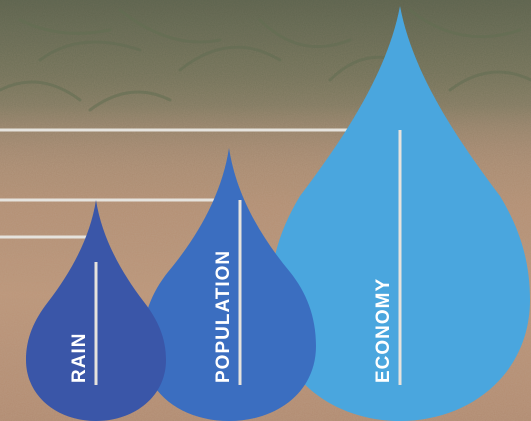 The image size is (531, 421). I want to click on rain-label: RAIN, so click(79, 358).